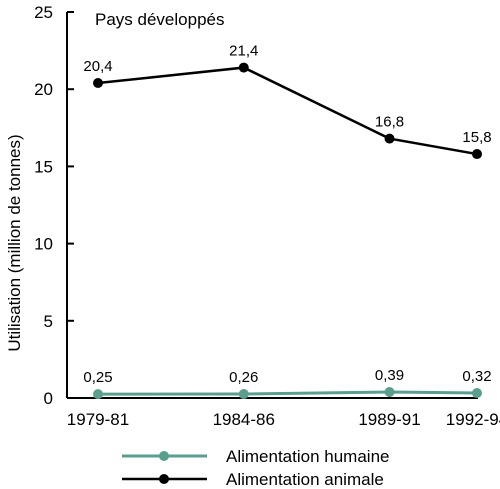 This screenshot has height=489, width=500. Describe the element at coordinates (476, 137) in the screenshot. I see `data-label: 15,8` at that location.